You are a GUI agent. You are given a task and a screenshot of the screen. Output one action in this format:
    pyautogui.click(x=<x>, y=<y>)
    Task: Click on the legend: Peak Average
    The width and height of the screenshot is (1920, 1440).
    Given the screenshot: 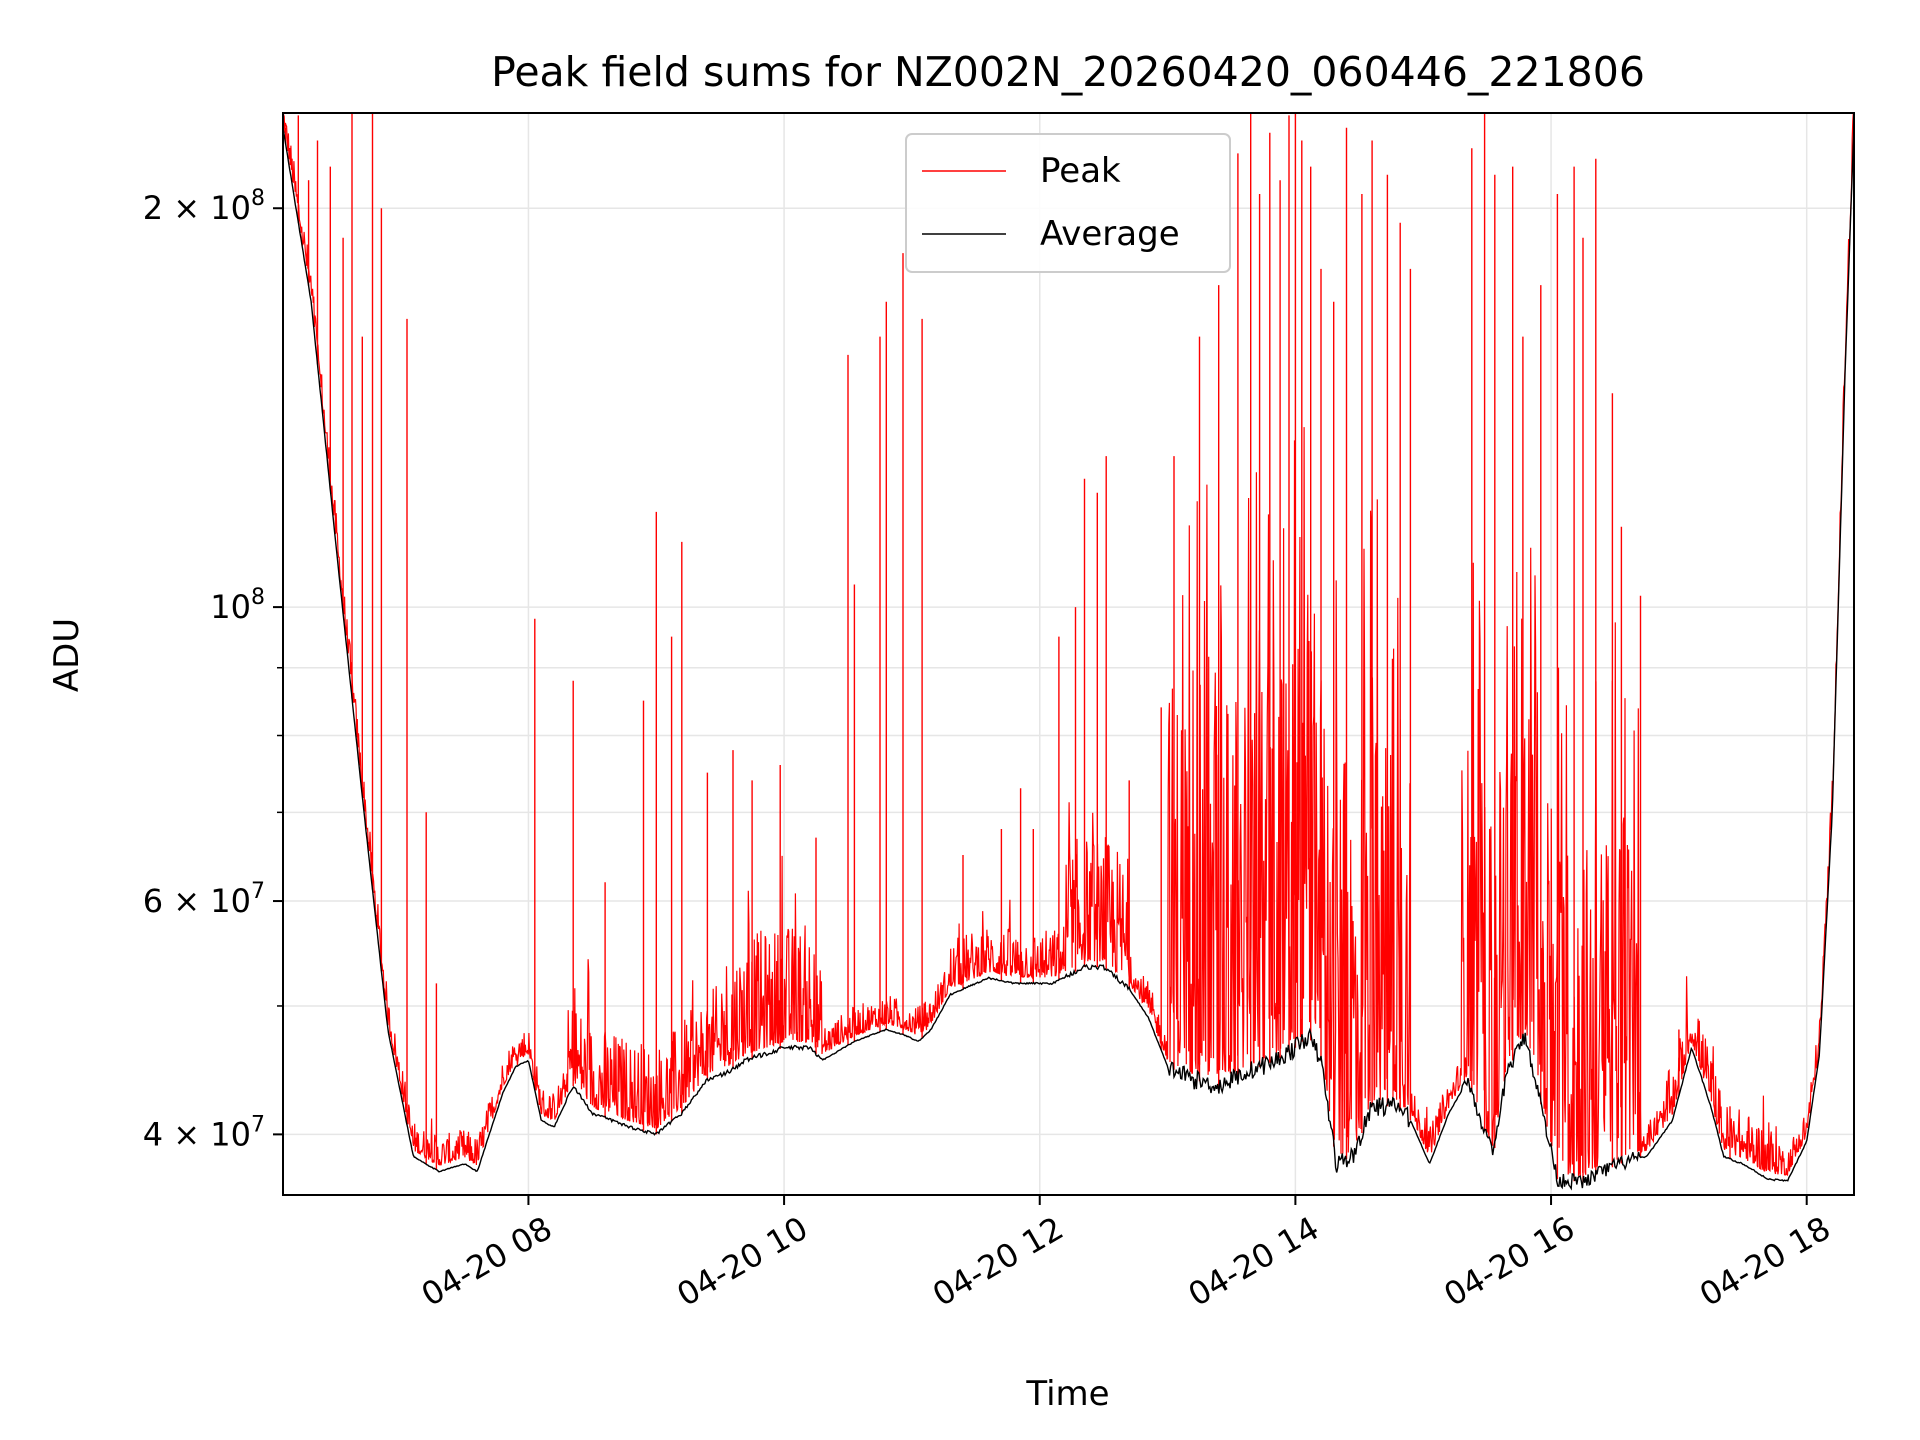 What is the action you would take?
    pyautogui.click(x=1068, y=203)
    